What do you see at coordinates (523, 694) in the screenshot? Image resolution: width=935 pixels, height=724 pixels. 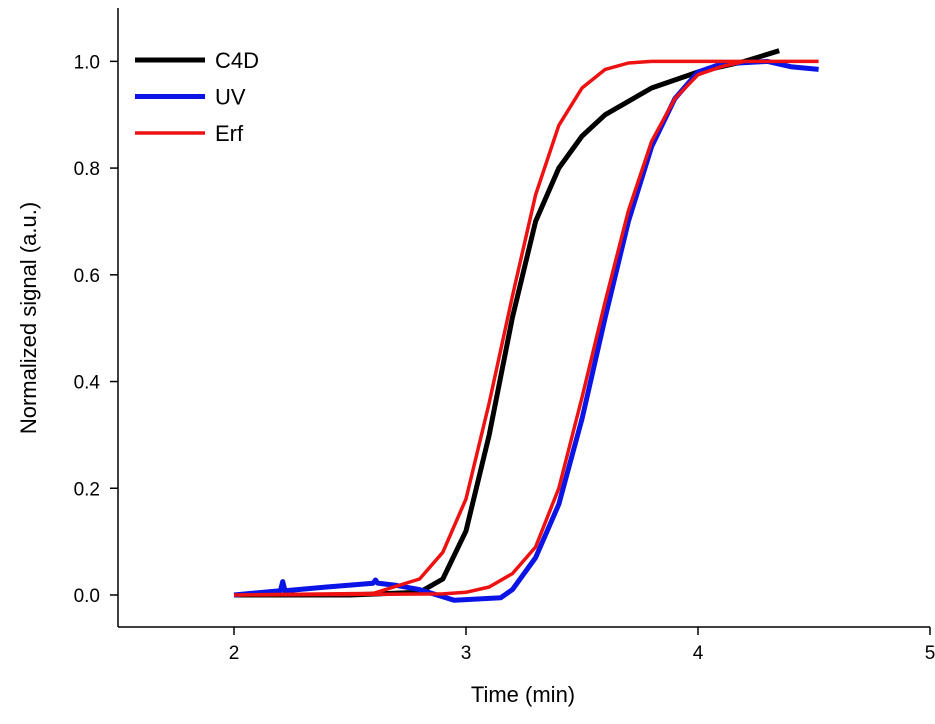 I see `x-axis-title: Time (min)` at bounding box center [523, 694].